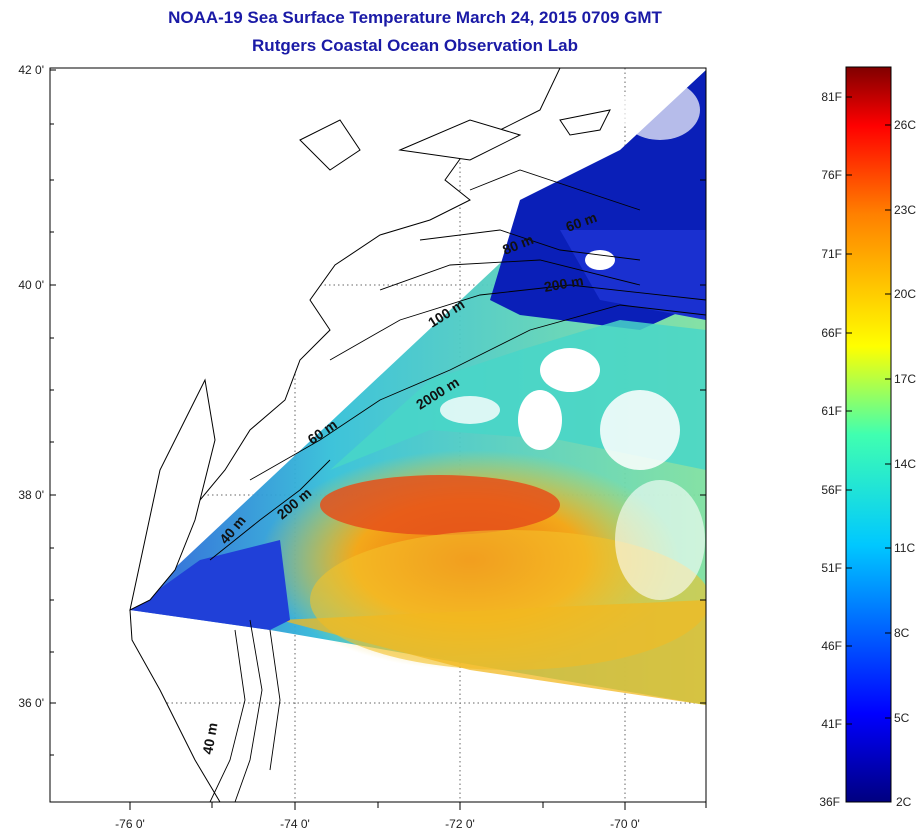  I want to click on lat-tick-36: 36 0', so click(31, 703).